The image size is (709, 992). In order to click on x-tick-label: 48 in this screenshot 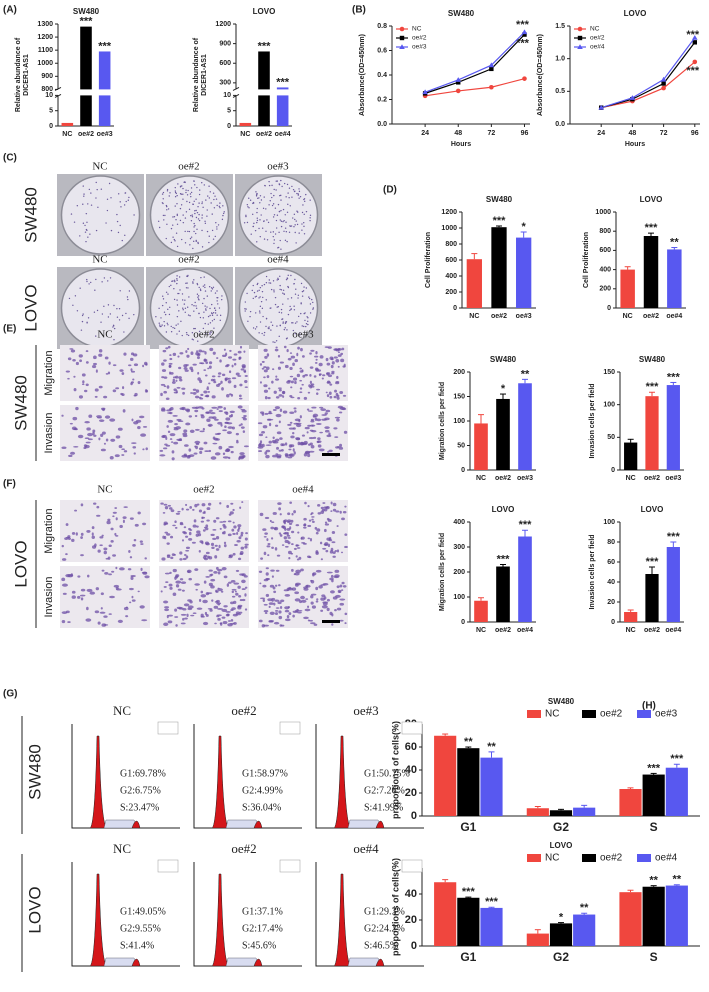, I will do `click(633, 133)`.